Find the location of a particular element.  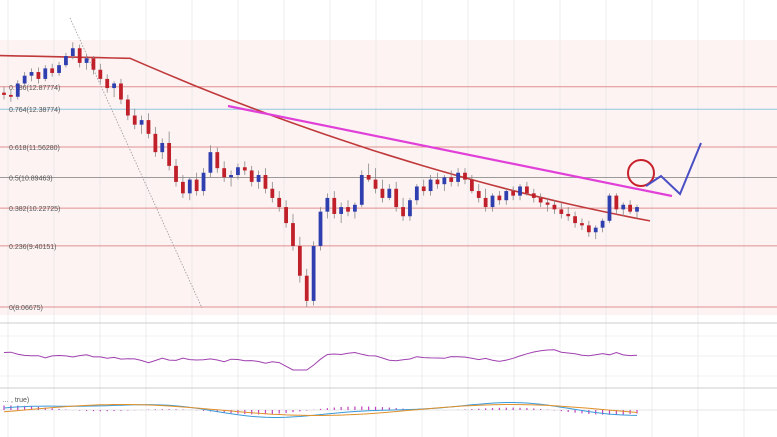

fib-swing-line is located at coordinates (136, 163).